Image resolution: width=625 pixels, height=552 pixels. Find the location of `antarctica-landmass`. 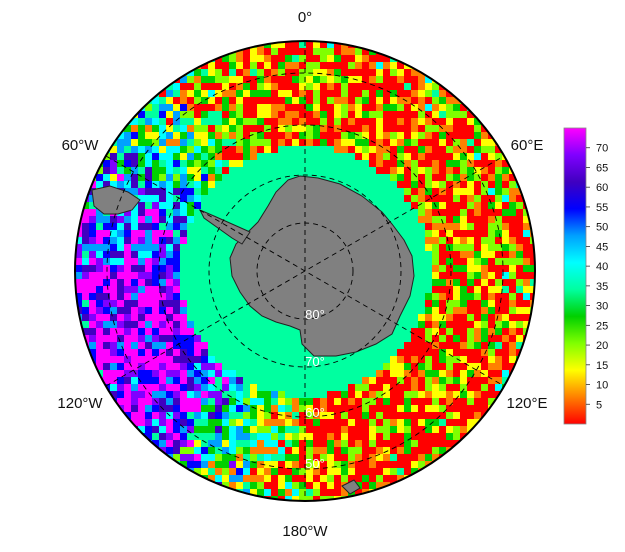

antarctica-landmass is located at coordinates (322, 266).